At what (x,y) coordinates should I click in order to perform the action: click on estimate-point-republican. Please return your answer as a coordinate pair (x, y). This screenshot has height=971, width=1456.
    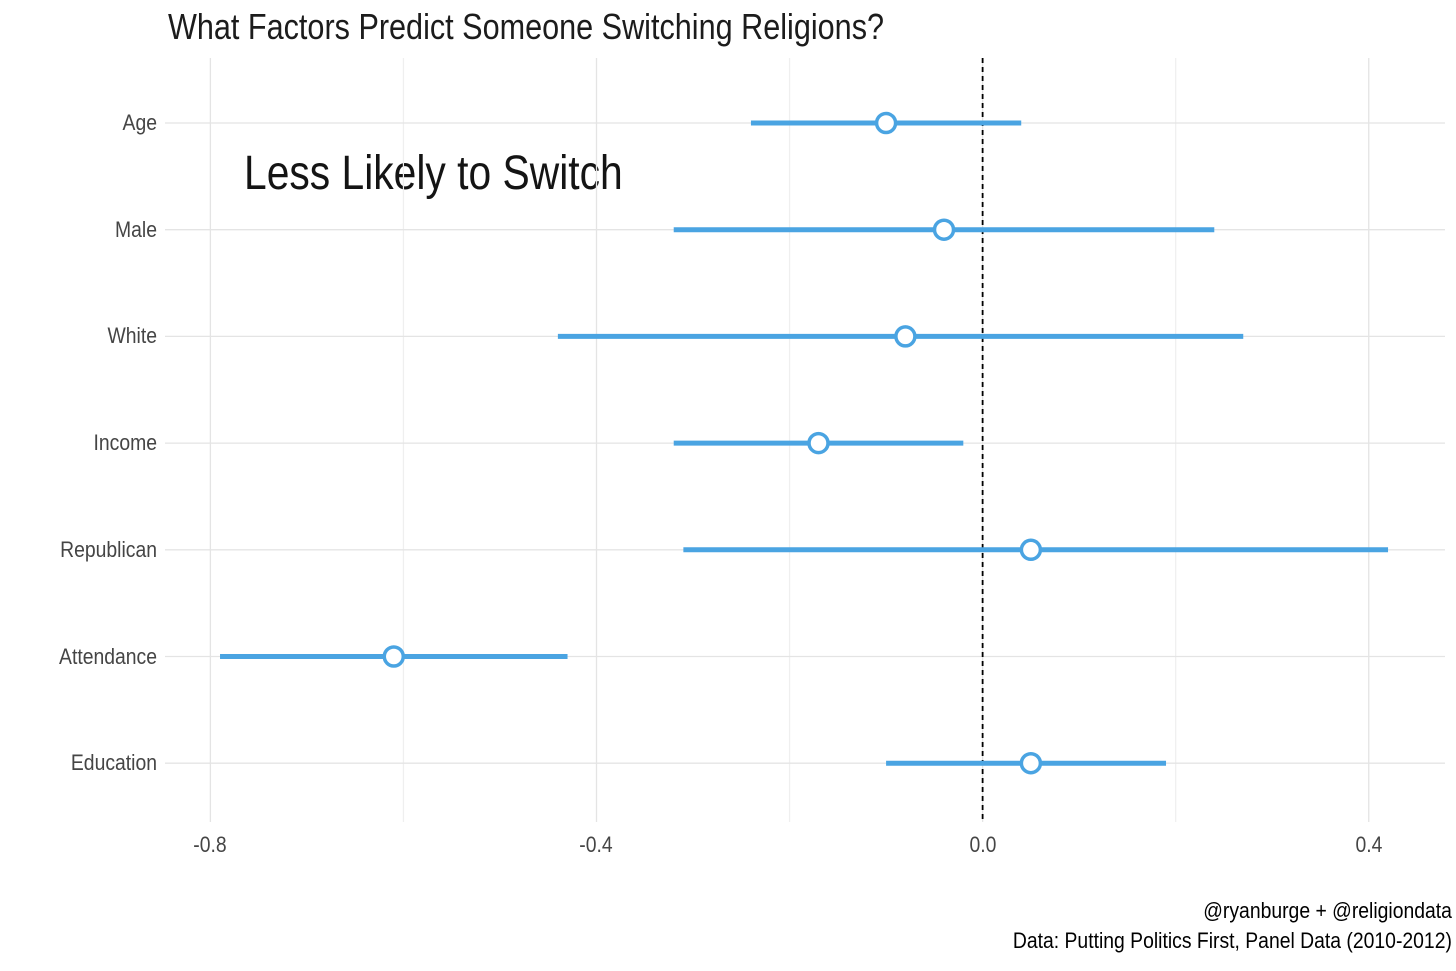
    Looking at the image, I should click on (1031, 550).